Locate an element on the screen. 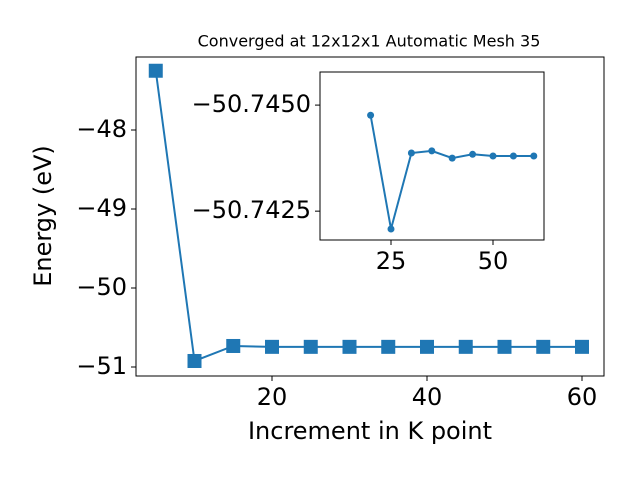  y-tick-label: −50.7450 is located at coordinates (251, 104).